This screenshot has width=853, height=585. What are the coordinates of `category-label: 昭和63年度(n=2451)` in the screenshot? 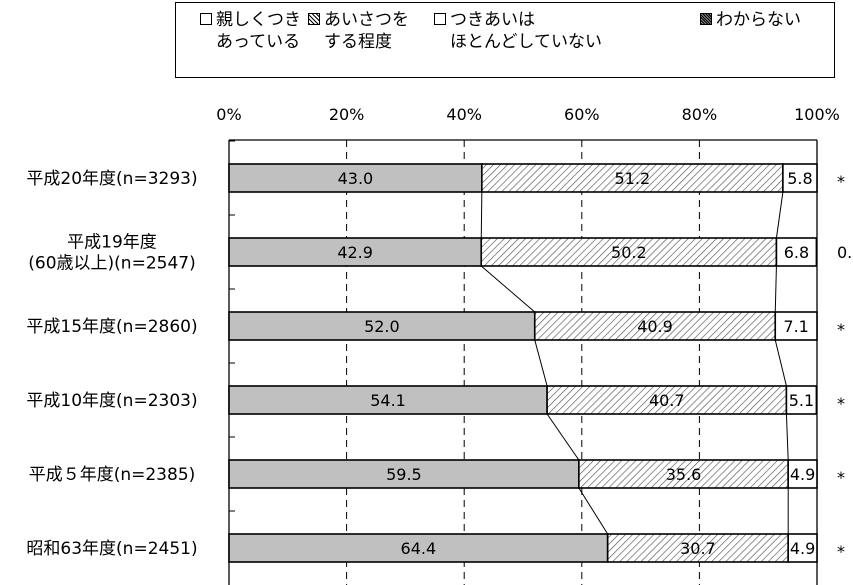 It's located at (111, 549).